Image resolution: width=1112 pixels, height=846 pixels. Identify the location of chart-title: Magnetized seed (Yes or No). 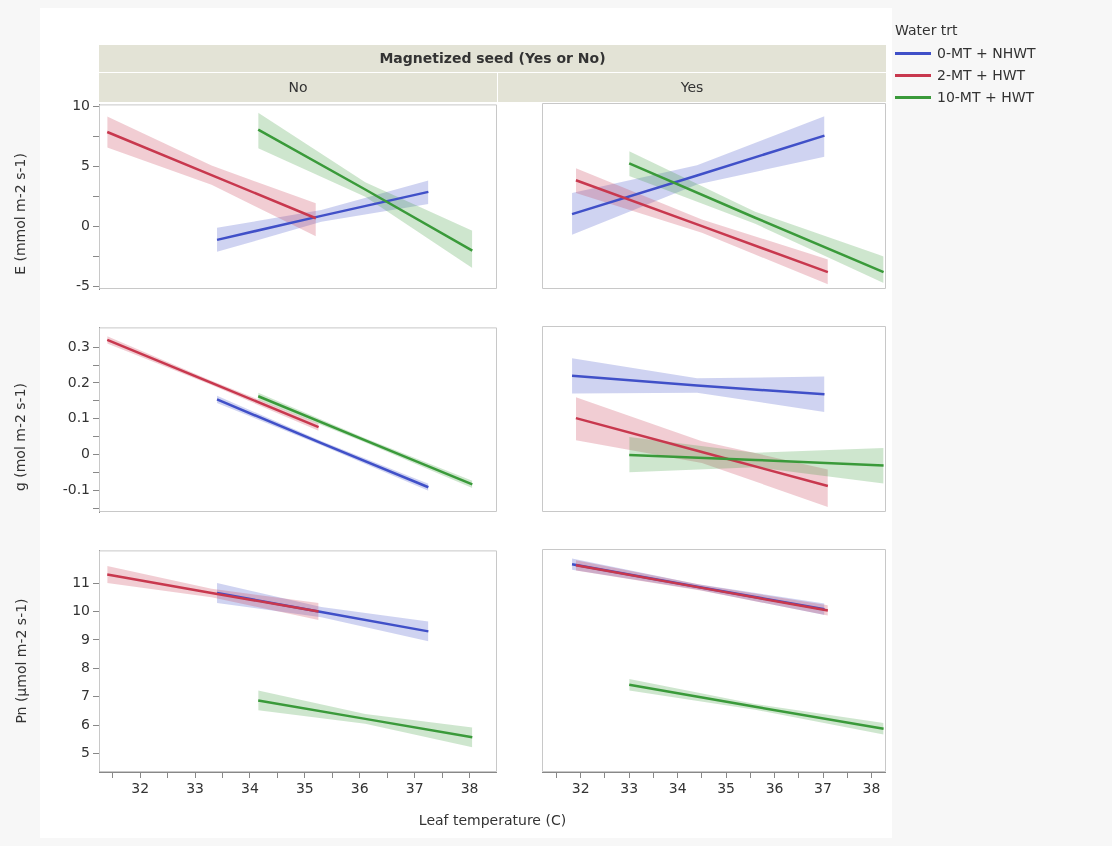
(492, 58).